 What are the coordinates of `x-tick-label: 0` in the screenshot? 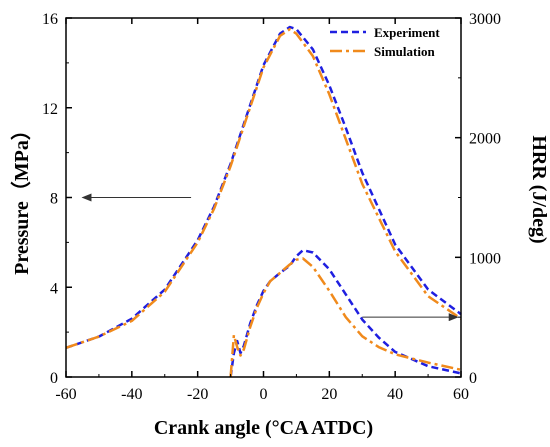 It's located at (264, 394).